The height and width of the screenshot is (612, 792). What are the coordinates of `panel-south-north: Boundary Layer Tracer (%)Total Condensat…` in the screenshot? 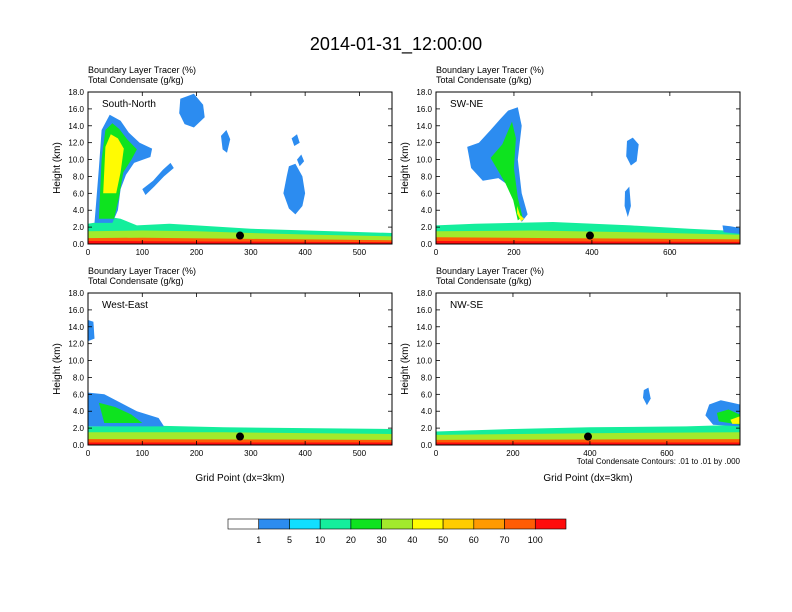 It's located at (222, 161).